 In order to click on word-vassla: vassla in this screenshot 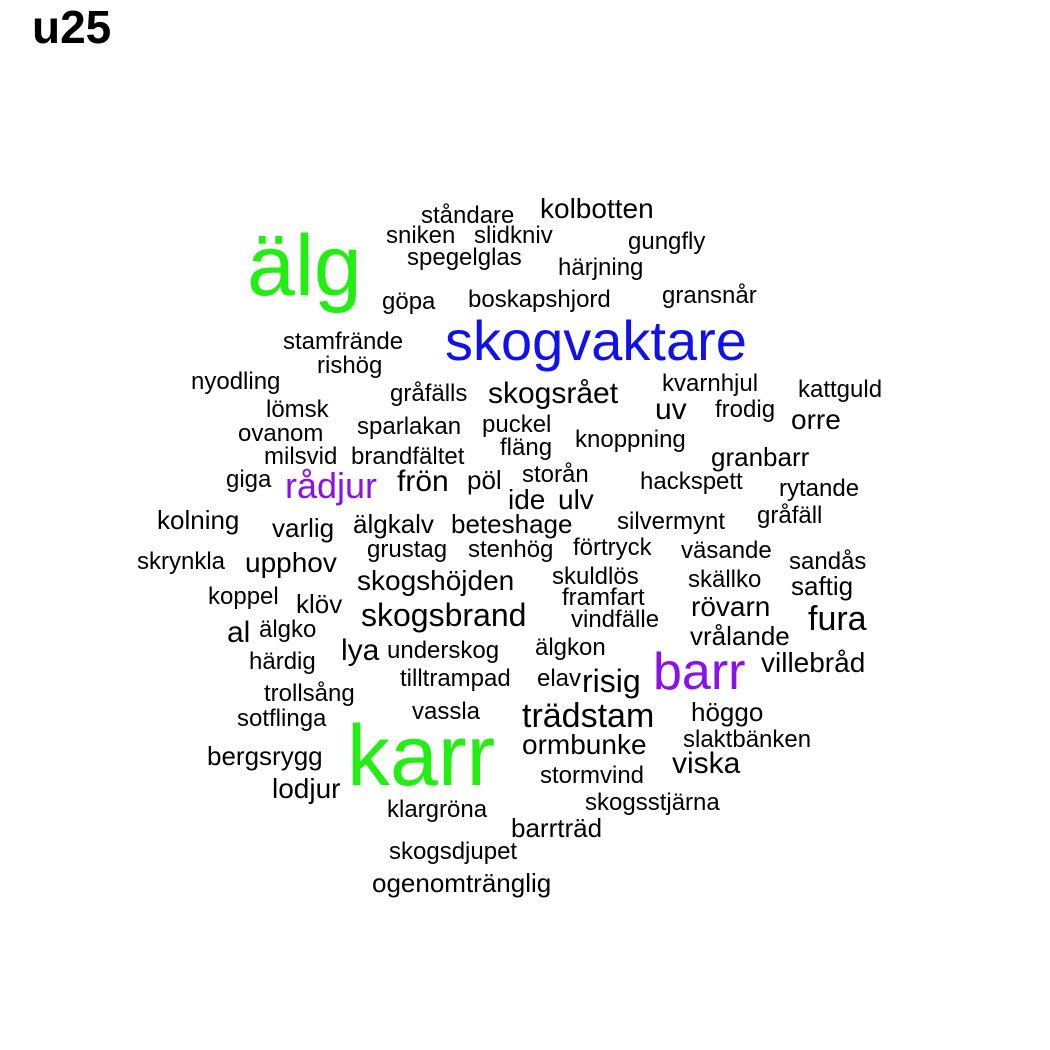, I will do `click(446, 711)`.